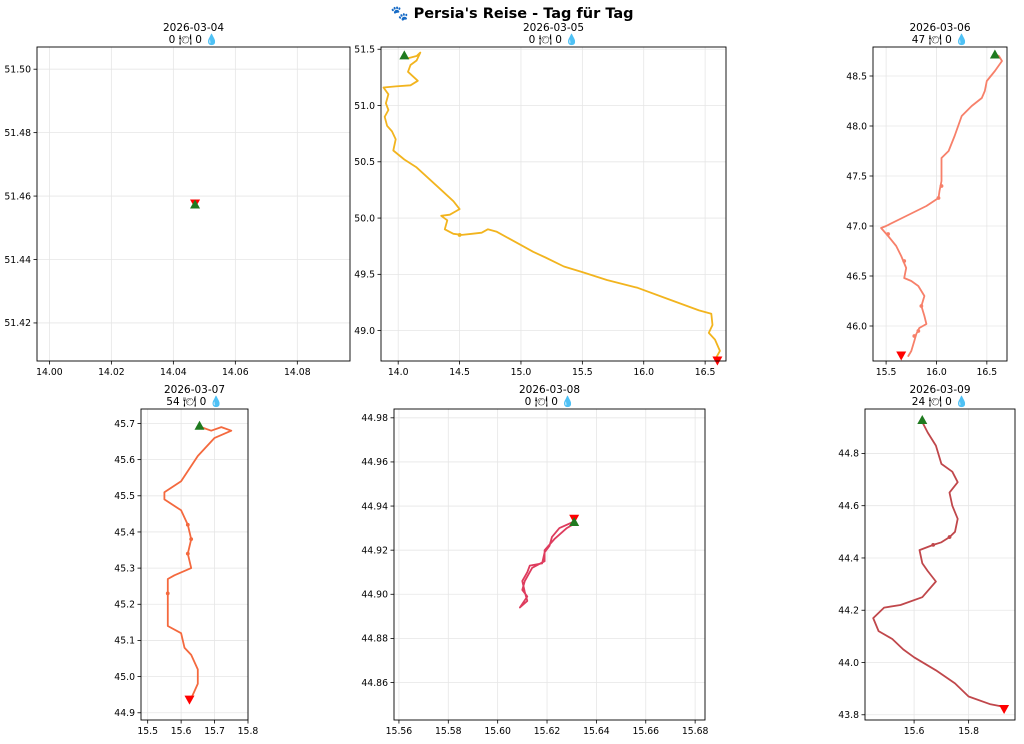 The image size is (1024, 744). What do you see at coordinates (459, 372) in the screenshot?
I see `x-tick-label: 14.5` at bounding box center [459, 372].